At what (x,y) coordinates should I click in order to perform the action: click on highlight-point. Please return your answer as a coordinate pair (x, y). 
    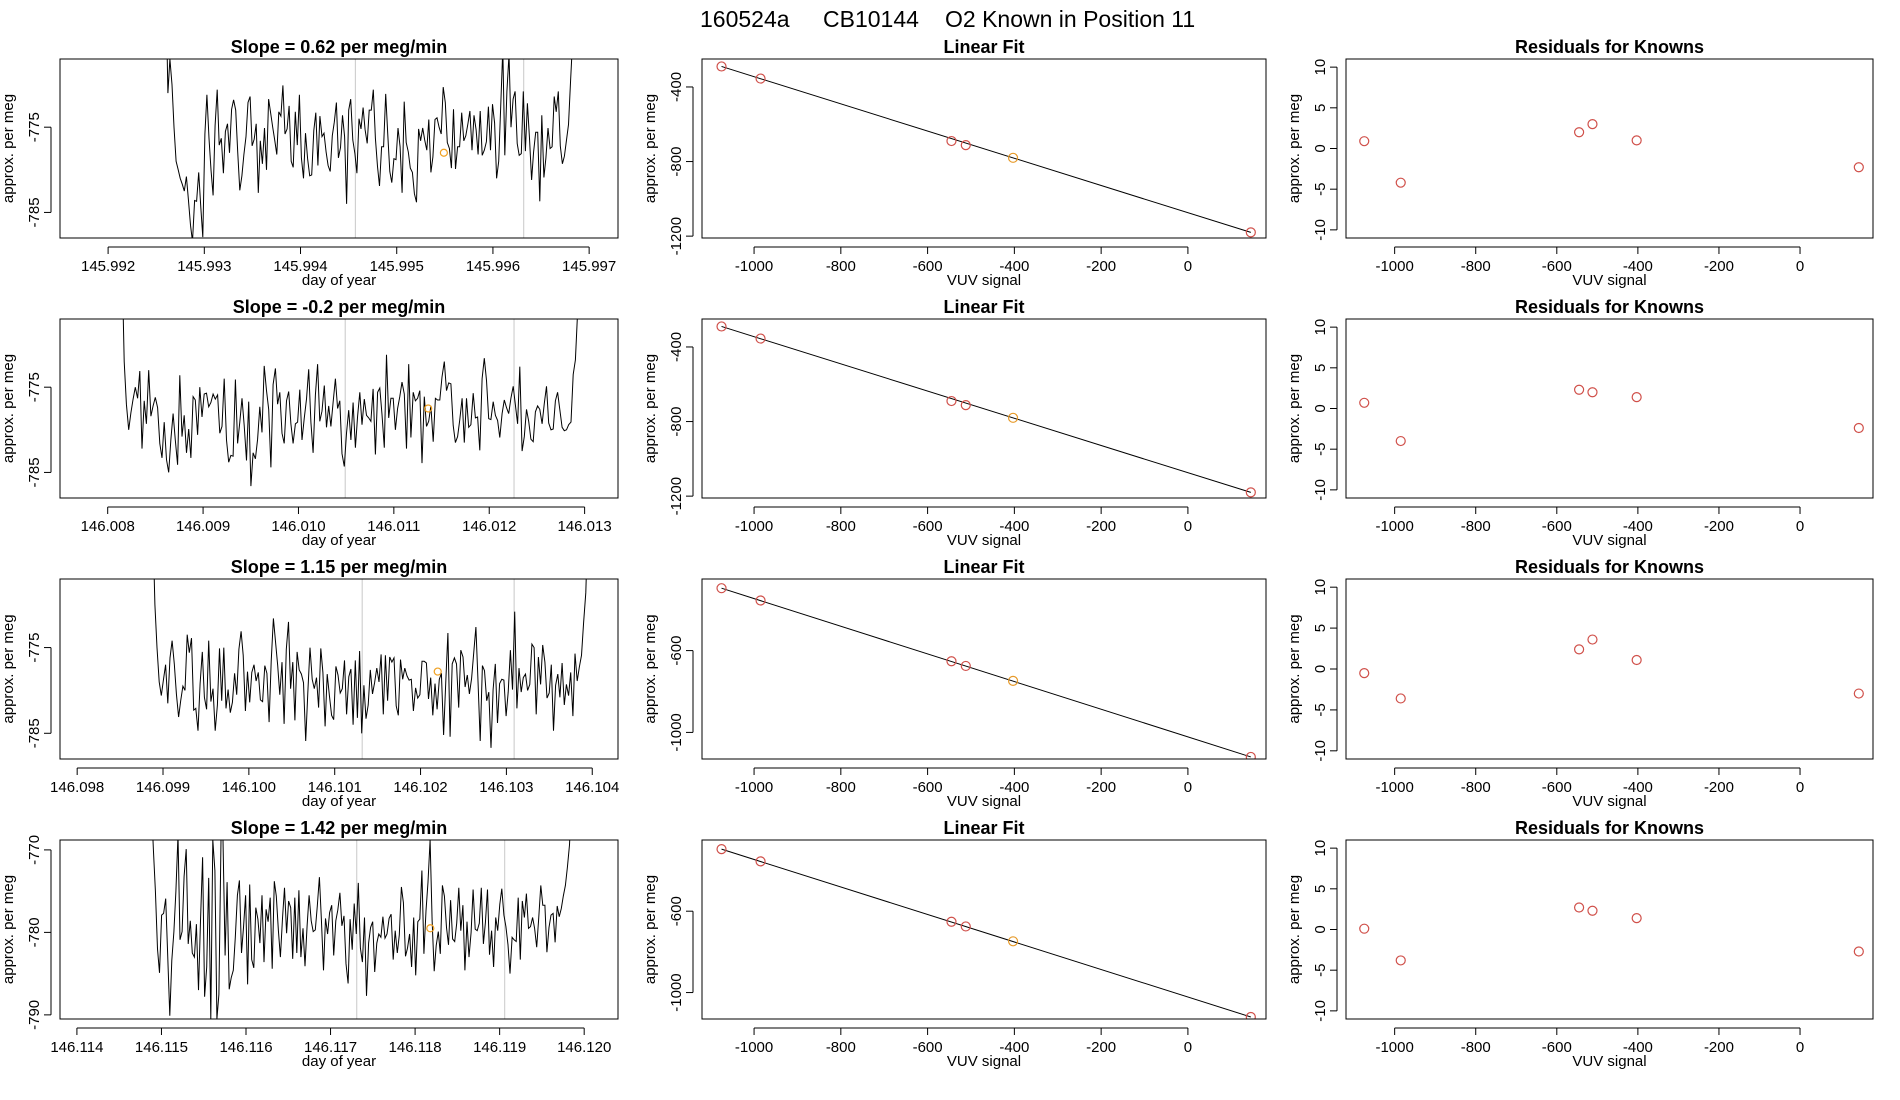
    Looking at the image, I should click on (1013, 417).